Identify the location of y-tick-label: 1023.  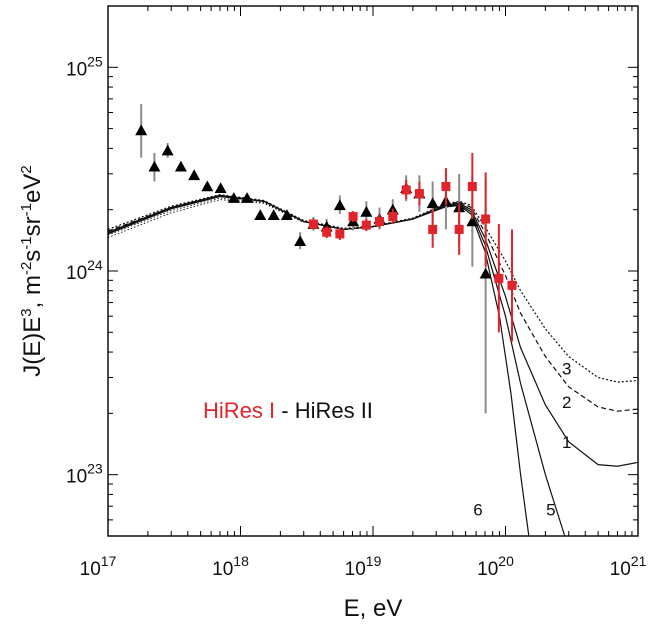
(84, 474).